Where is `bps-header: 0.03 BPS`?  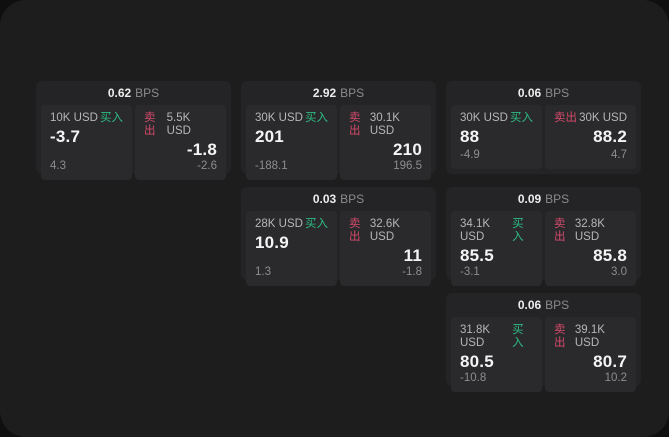 bps-header: 0.03 BPS is located at coordinates (338, 199).